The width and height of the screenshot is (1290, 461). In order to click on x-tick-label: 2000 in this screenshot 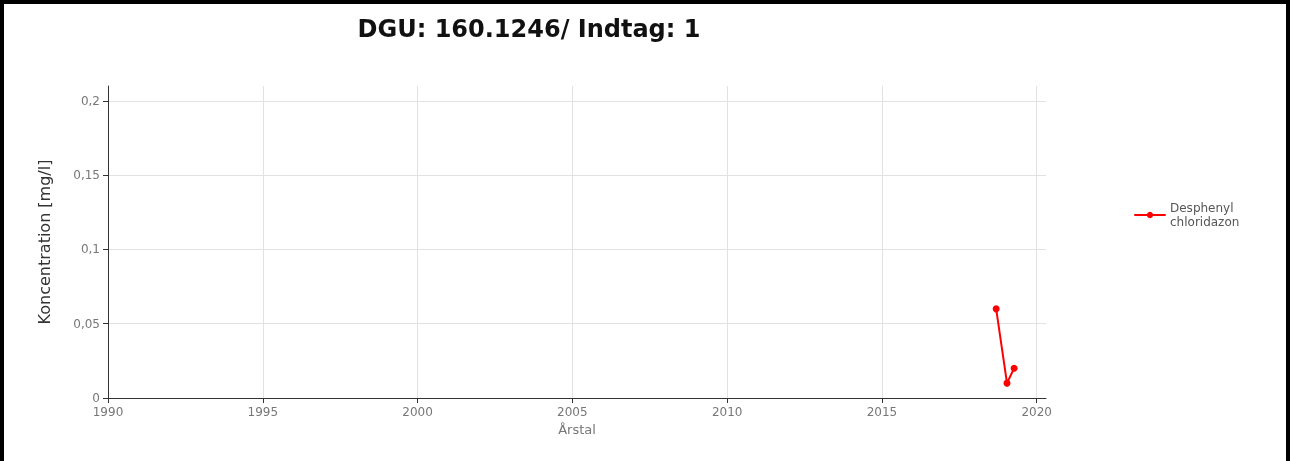, I will do `click(417, 412)`.